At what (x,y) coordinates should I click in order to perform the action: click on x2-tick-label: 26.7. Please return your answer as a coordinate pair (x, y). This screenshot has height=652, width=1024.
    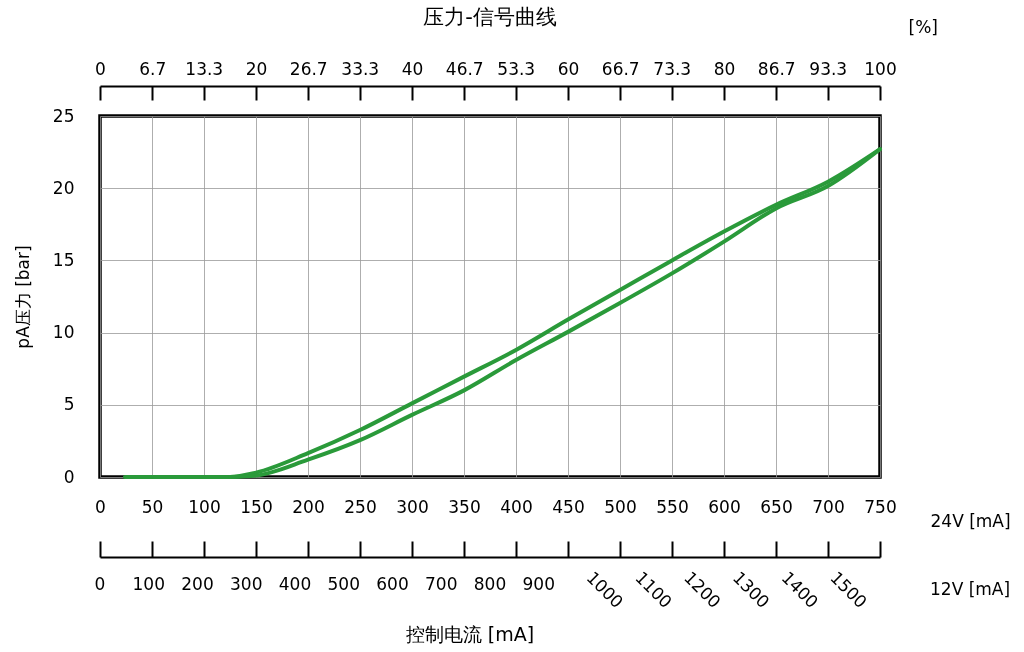
    Looking at the image, I should click on (308, 68).